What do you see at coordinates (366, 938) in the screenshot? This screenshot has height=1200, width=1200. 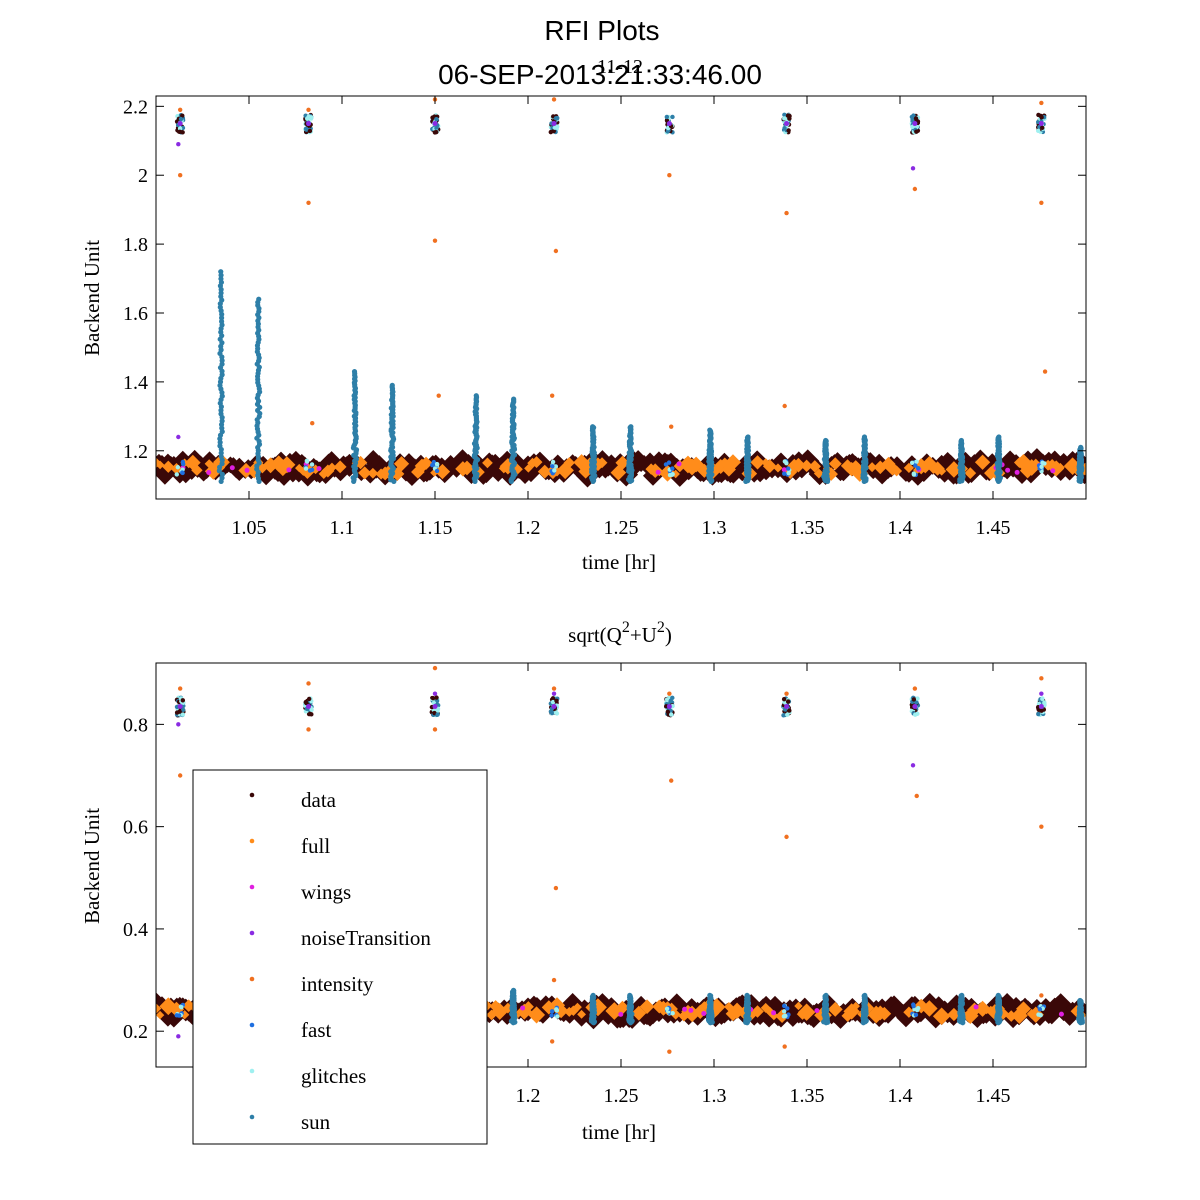 I see `legend-label: noiseTransition` at bounding box center [366, 938].